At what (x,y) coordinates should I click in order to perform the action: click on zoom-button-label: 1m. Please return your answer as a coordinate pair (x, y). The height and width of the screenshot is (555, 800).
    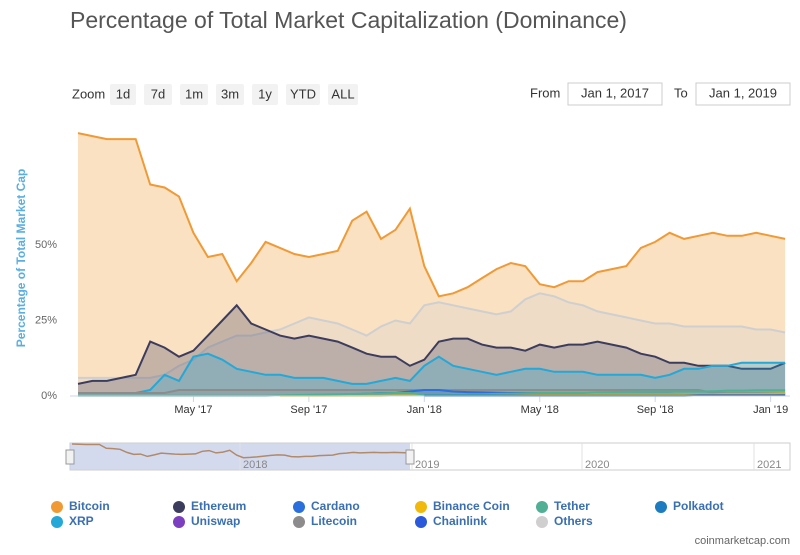
    Looking at the image, I should click on (194, 93).